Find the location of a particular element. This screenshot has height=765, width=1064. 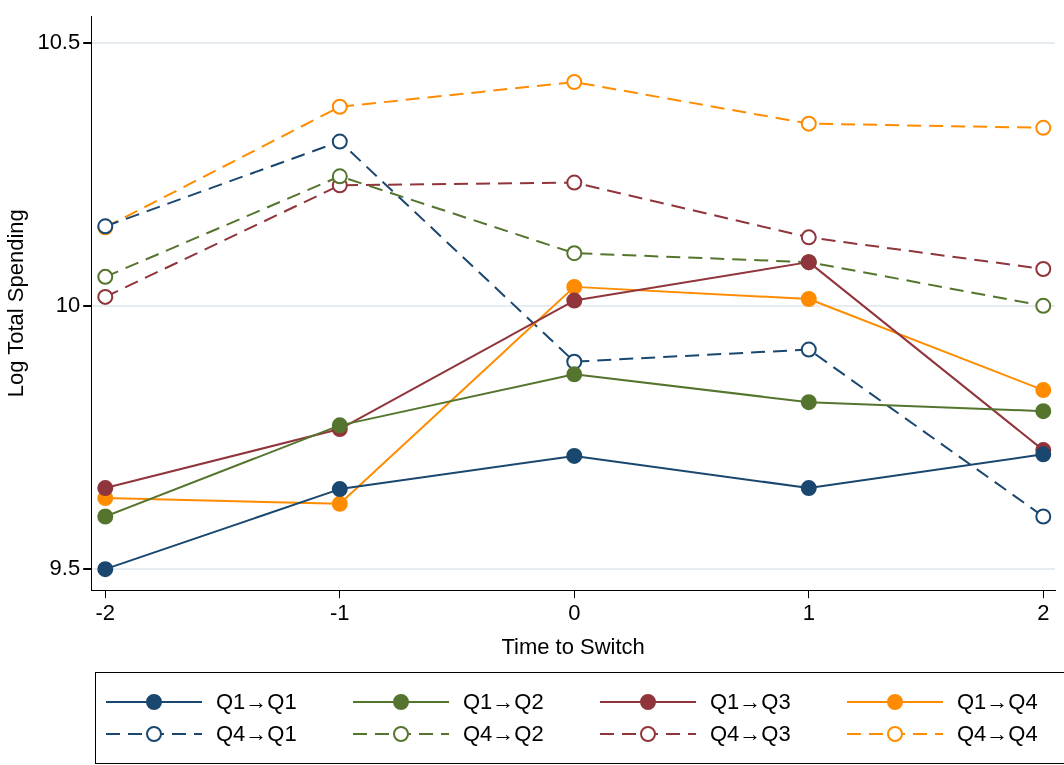

legend-label: Q1→Q2 is located at coordinates (503, 702).